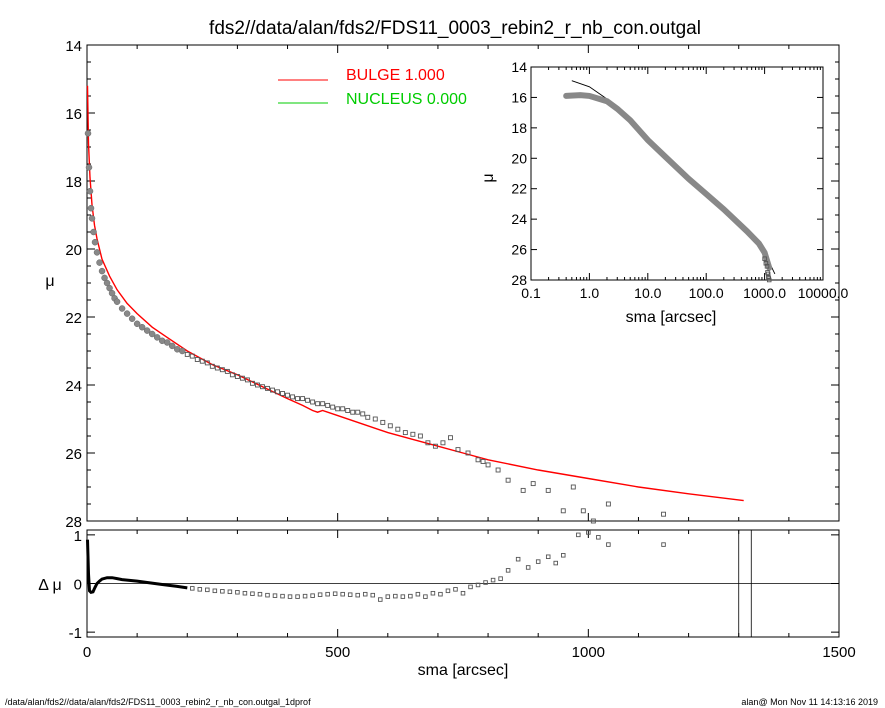 This screenshot has width=885, height=708. What do you see at coordinates (809, 702) in the screenshot?
I see `footer-timestamp: alan@ Mon Nov 11 14:13:16 2019` at bounding box center [809, 702].